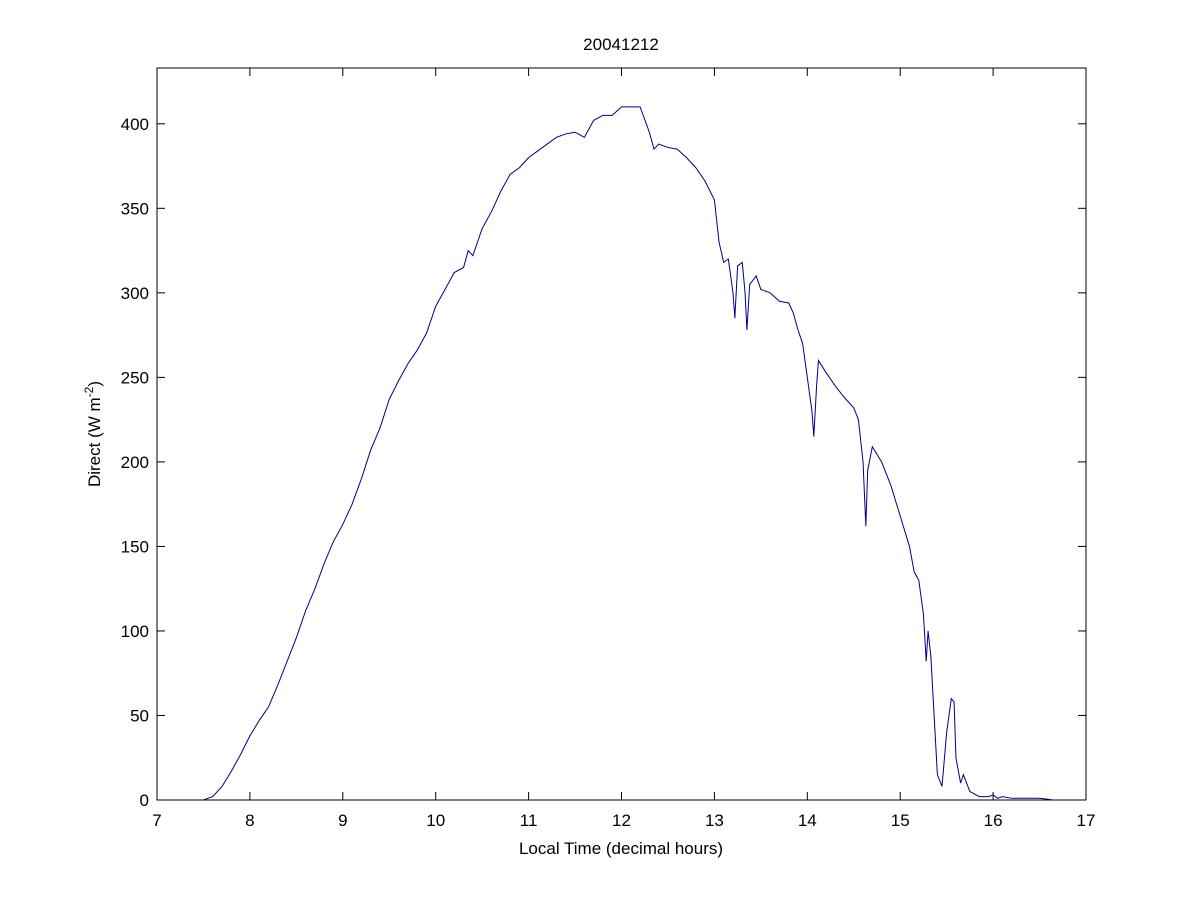 Image resolution: width=1200 pixels, height=900 pixels. Describe the element at coordinates (135, 293) in the screenshot. I see `y-tick-label: 300` at that location.